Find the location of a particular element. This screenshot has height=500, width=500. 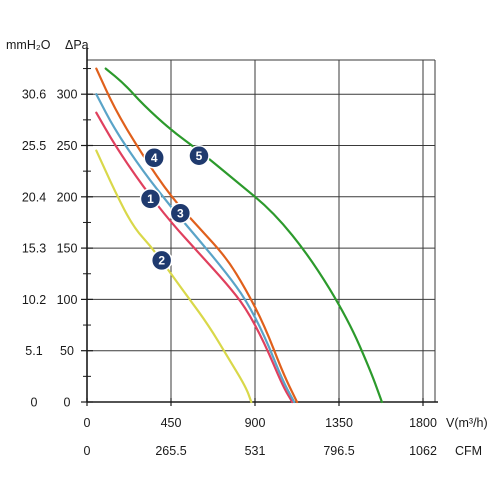

y-tick-label-mmh2o: 20.4 is located at coordinates (34, 197).